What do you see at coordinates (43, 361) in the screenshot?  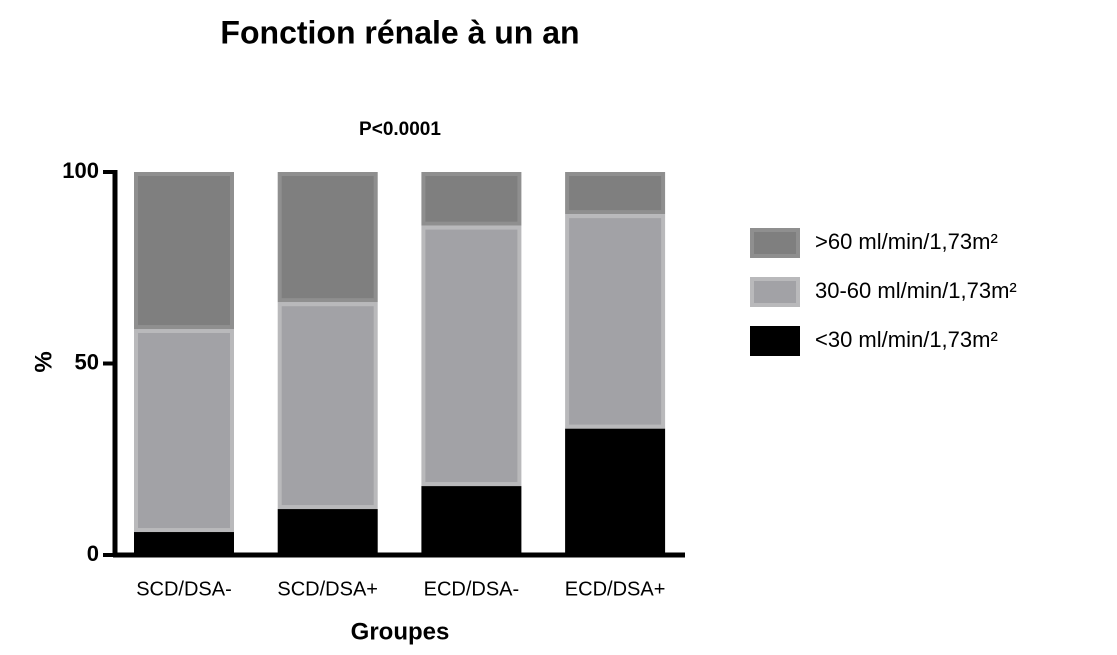 I see `y-axis-label: %` at bounding box center [43, 361].